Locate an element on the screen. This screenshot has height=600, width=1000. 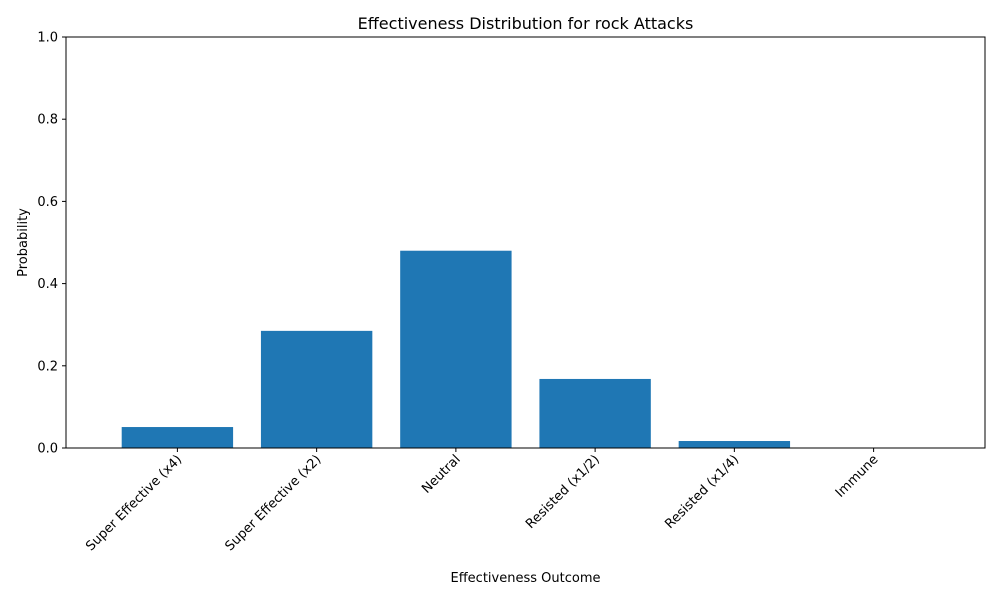
x-tick-label: Neutral is located at coordinates (441, 474).